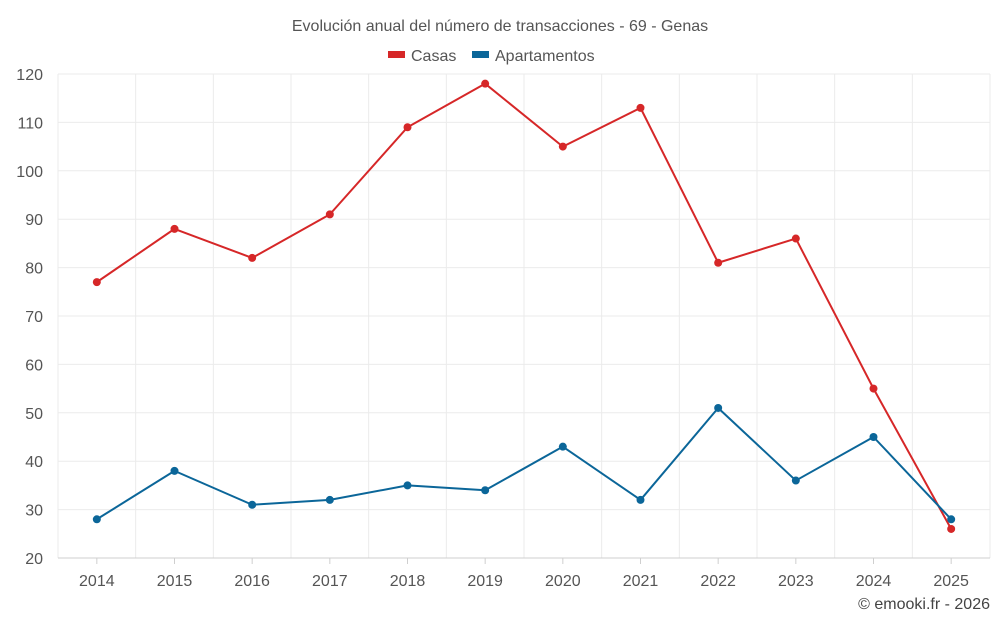  Describe the element at coordinates (34, 511) in the screenshot. I see `y-tick-label: 30` at that location.